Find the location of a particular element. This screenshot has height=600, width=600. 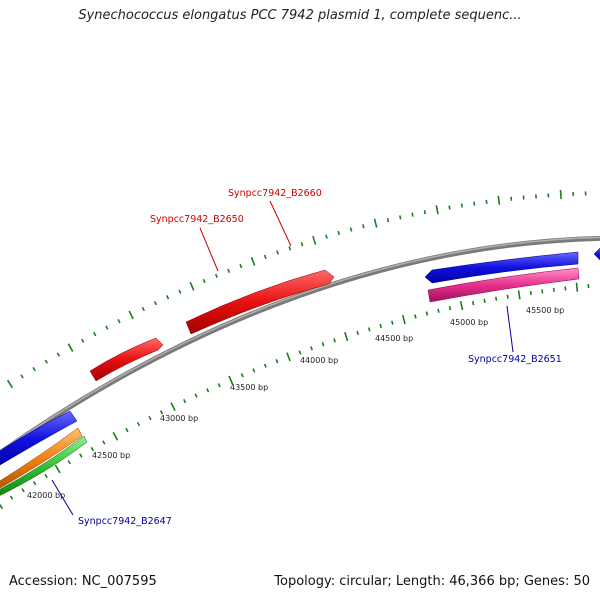

scale-label-44500: 44500 bp is located at coordinates (394, 338).